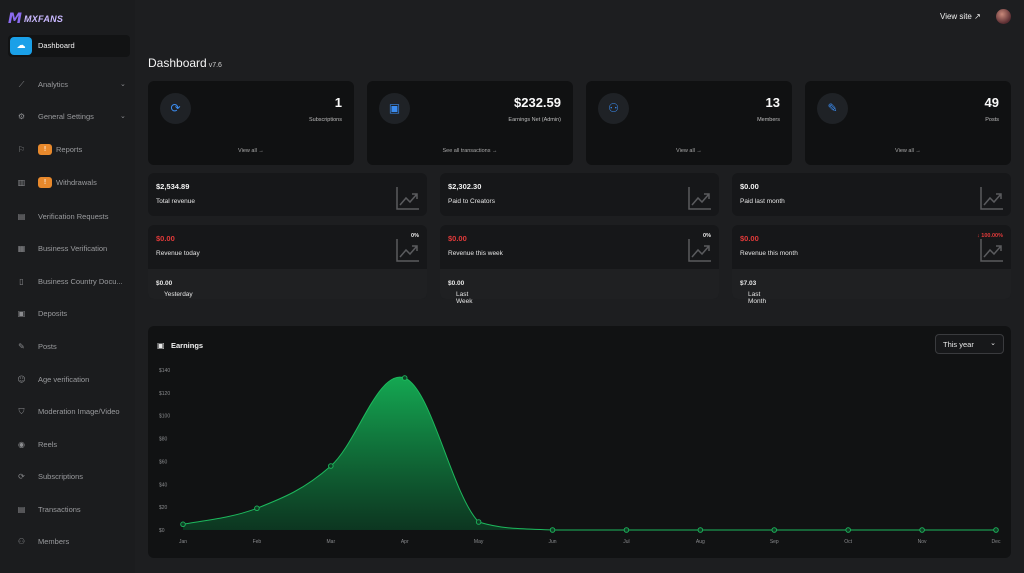 This screenshot has width=1024, height=573. I want to click on y-tick-label: $100, so click(164, 417).